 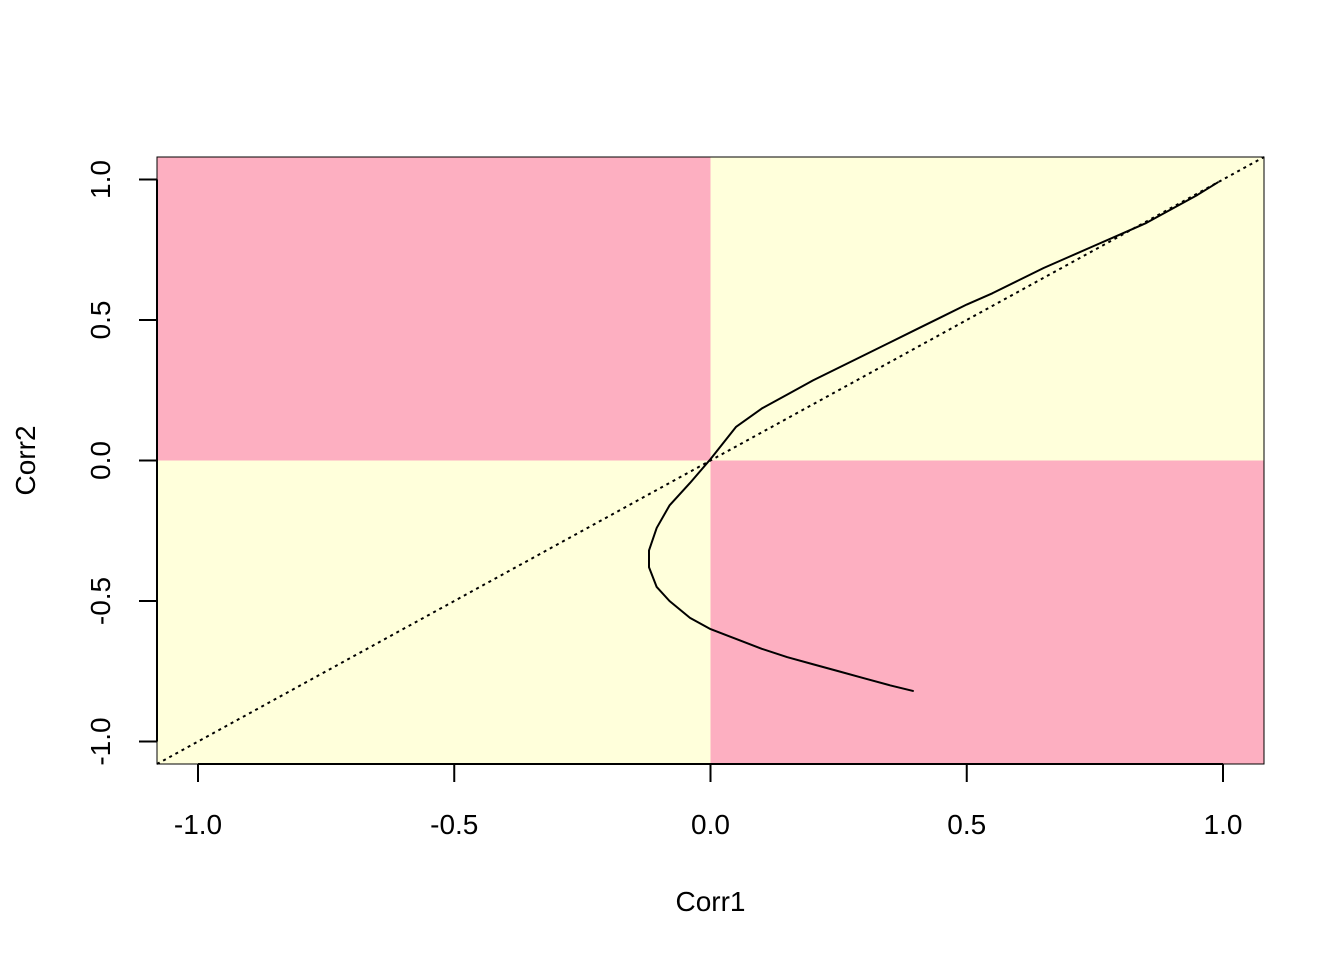 I want to click on x-axis: -1.0 -0.5 0.0 0.5 1.0, so click(x=708, y=801).